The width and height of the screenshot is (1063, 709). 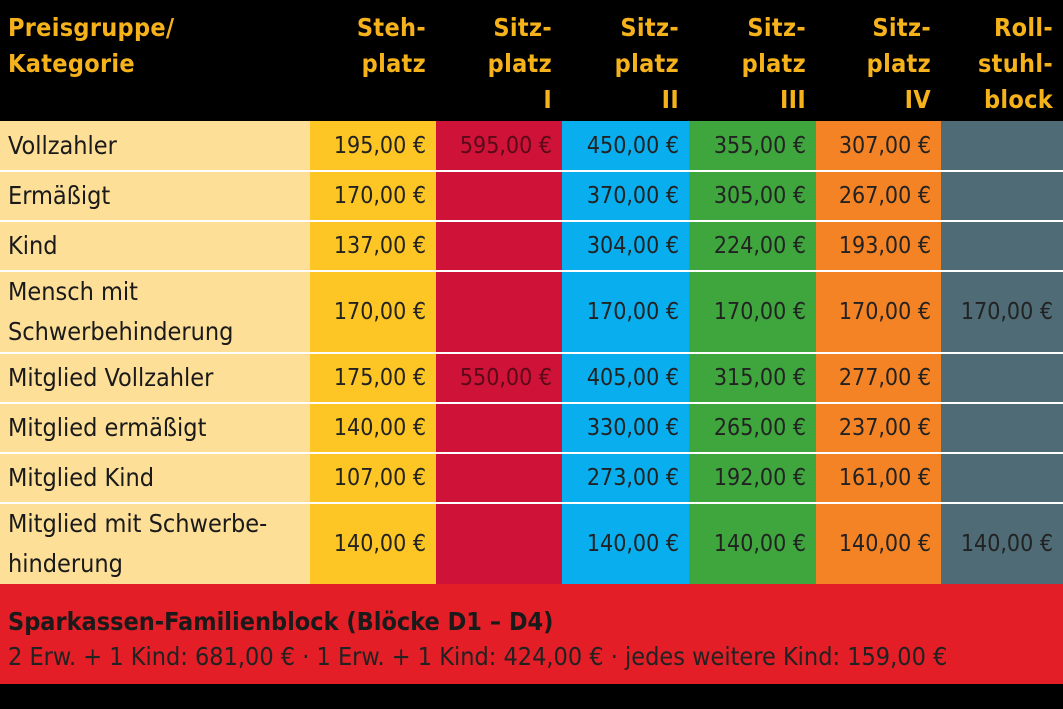 What do you see at coordinates (155, 195) in the screenshot?
I see `row-category: Ermäßigt` at bounding box center [155, 195].